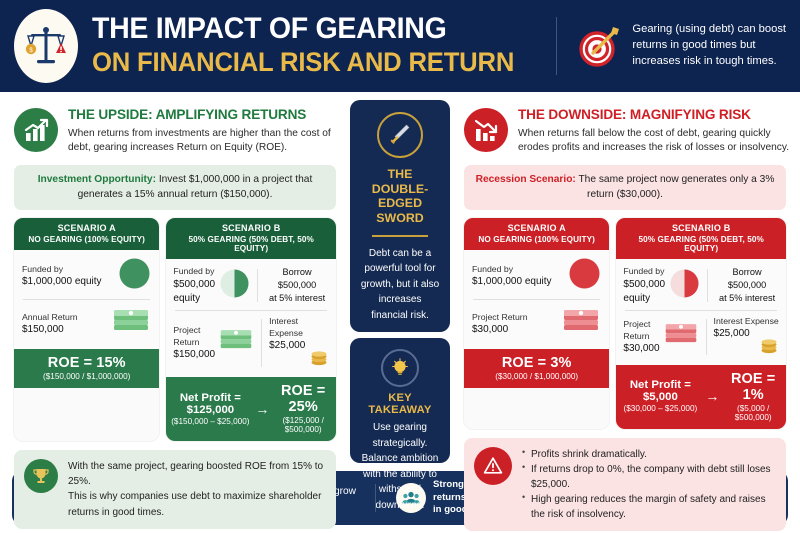 The width and height of the screenshot is (800, 533). Describe the element at coordinates (400, 404) in the screenshot. I see `key-takeaway-title: KEY TAKEAWAY` at that location.